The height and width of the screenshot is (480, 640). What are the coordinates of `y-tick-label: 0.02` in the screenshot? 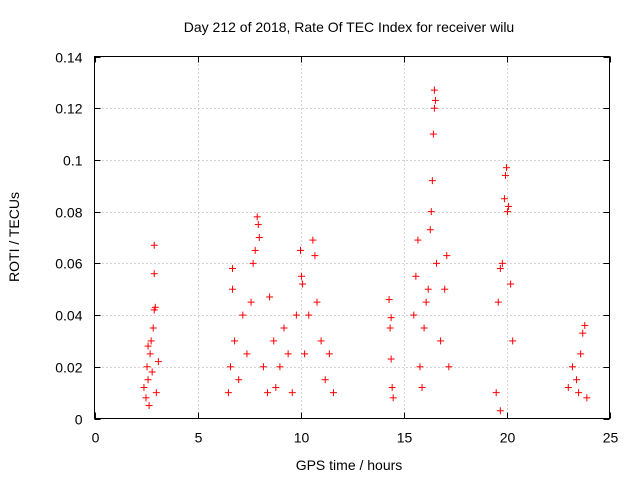 It's located at (68, 368).